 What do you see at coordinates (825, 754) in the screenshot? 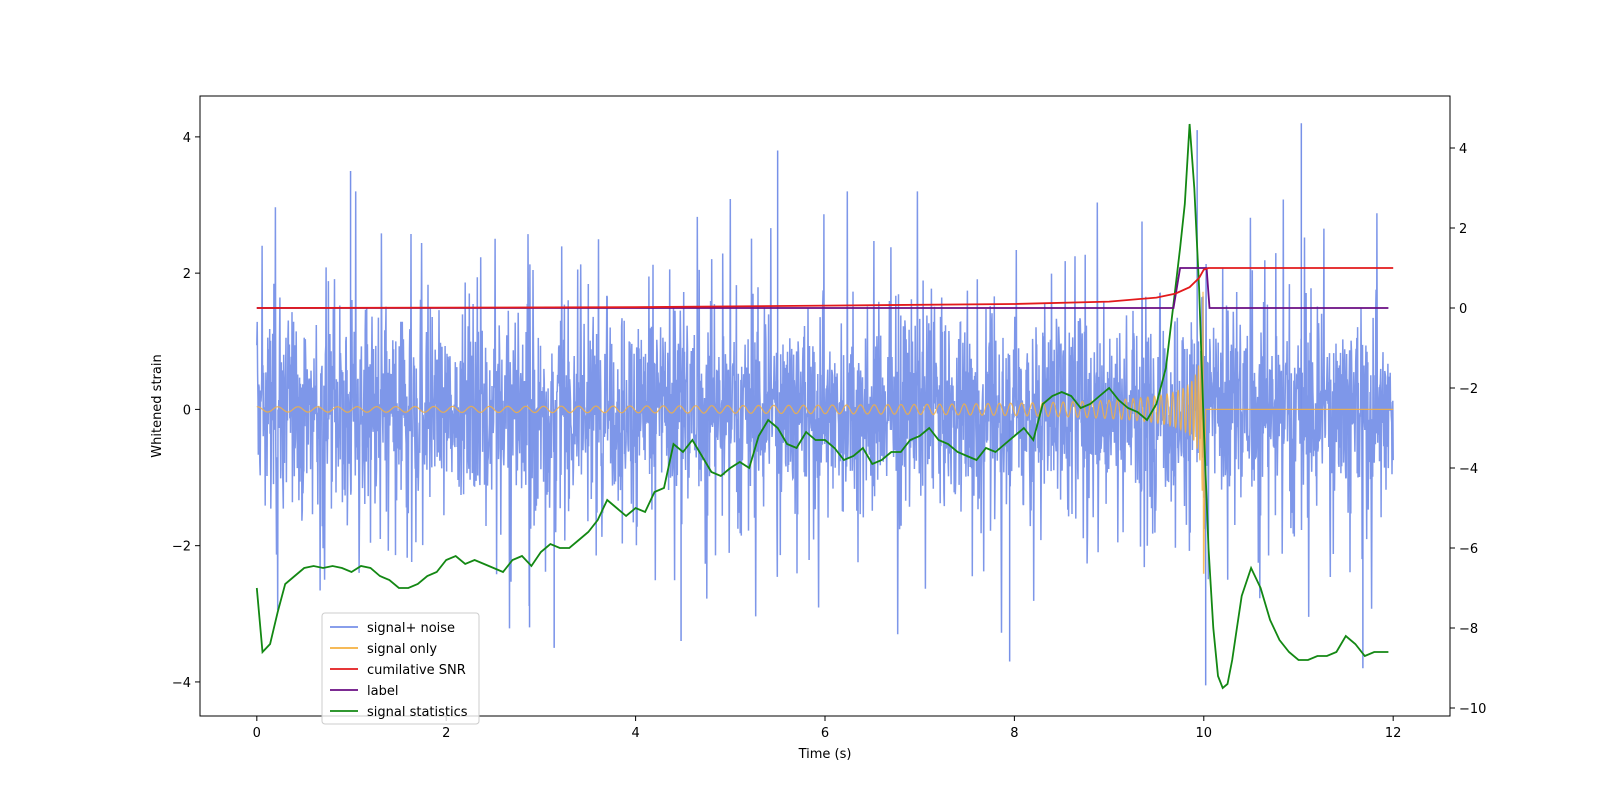
I see `x-axis-label: Time (s)` at bounding box center [825, 754].